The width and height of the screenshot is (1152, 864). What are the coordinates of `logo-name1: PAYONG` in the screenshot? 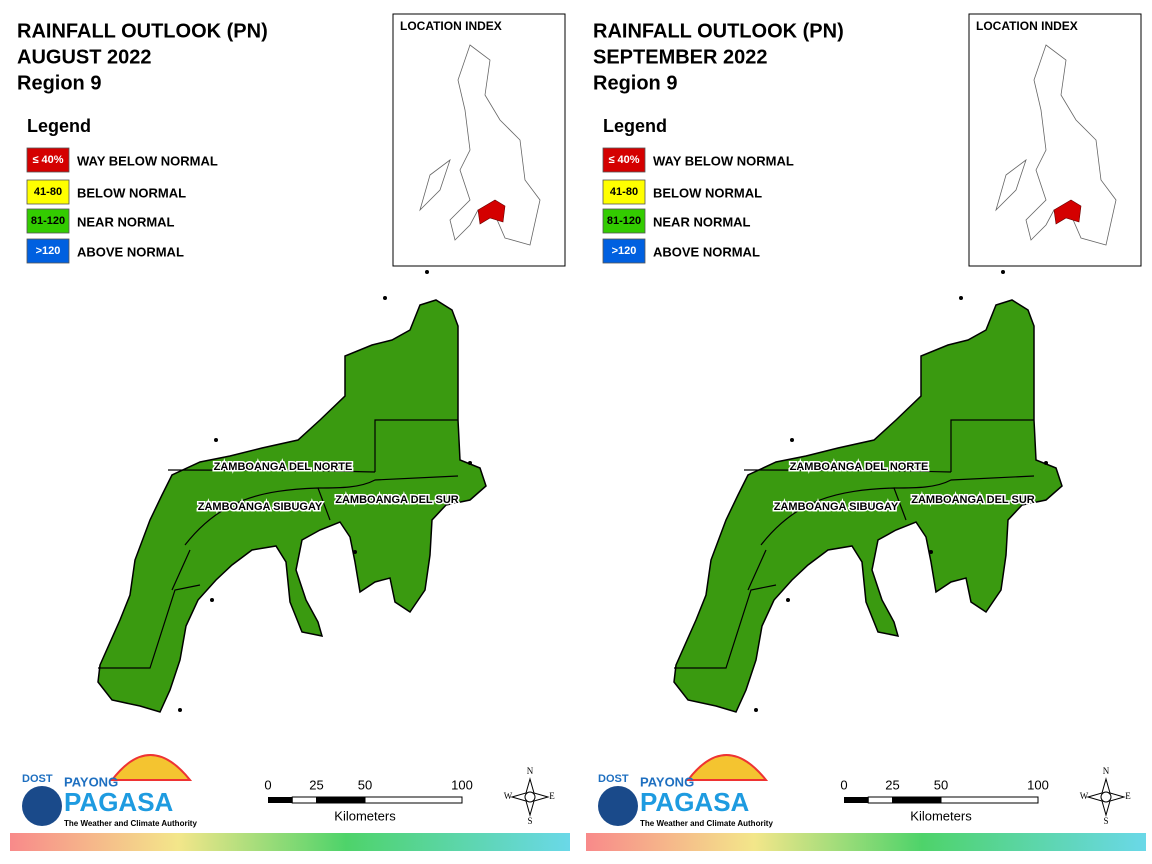 It's located at (91, 781).